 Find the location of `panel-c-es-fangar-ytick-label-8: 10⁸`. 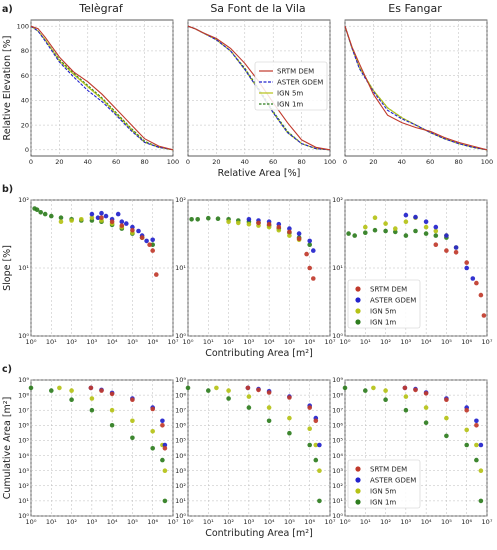

panel-c-es-fangar-ytick-label-8: 10⁸ is located at coordinates (337, 395).